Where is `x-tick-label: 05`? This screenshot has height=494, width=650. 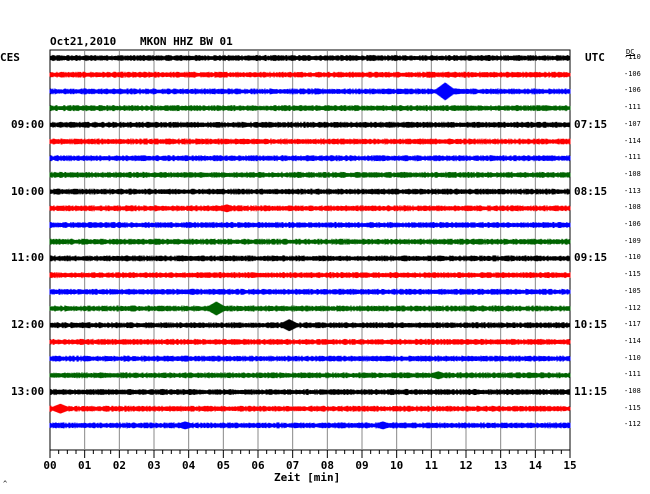
x-tick-label: 05 is located at coordinates (223, 465).